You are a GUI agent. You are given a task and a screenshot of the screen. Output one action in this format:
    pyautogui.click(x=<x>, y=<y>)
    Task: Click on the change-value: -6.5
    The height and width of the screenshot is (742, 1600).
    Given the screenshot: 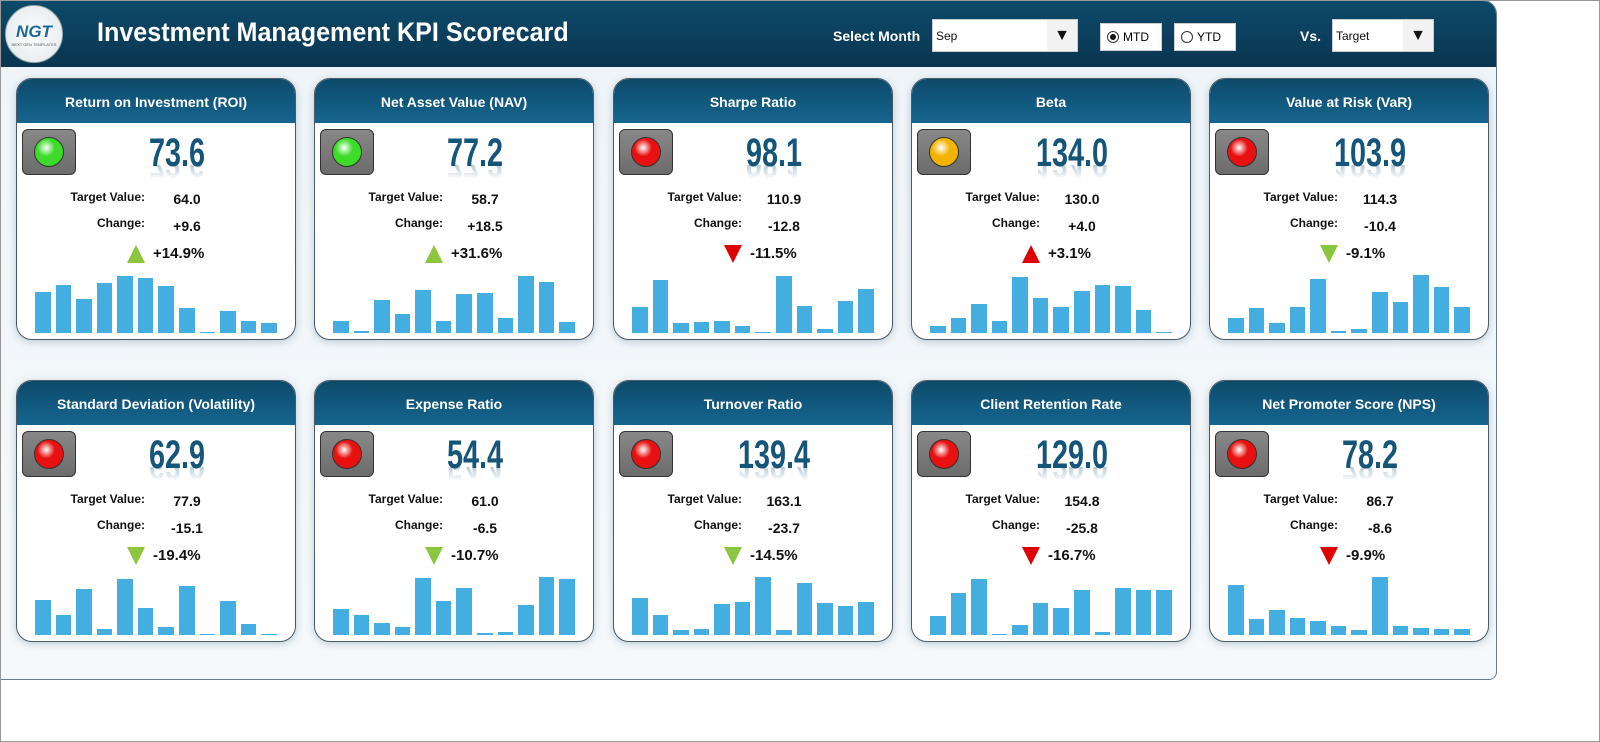 What is the action you would take?
    pyautogui.click(x=485, y=528)
    